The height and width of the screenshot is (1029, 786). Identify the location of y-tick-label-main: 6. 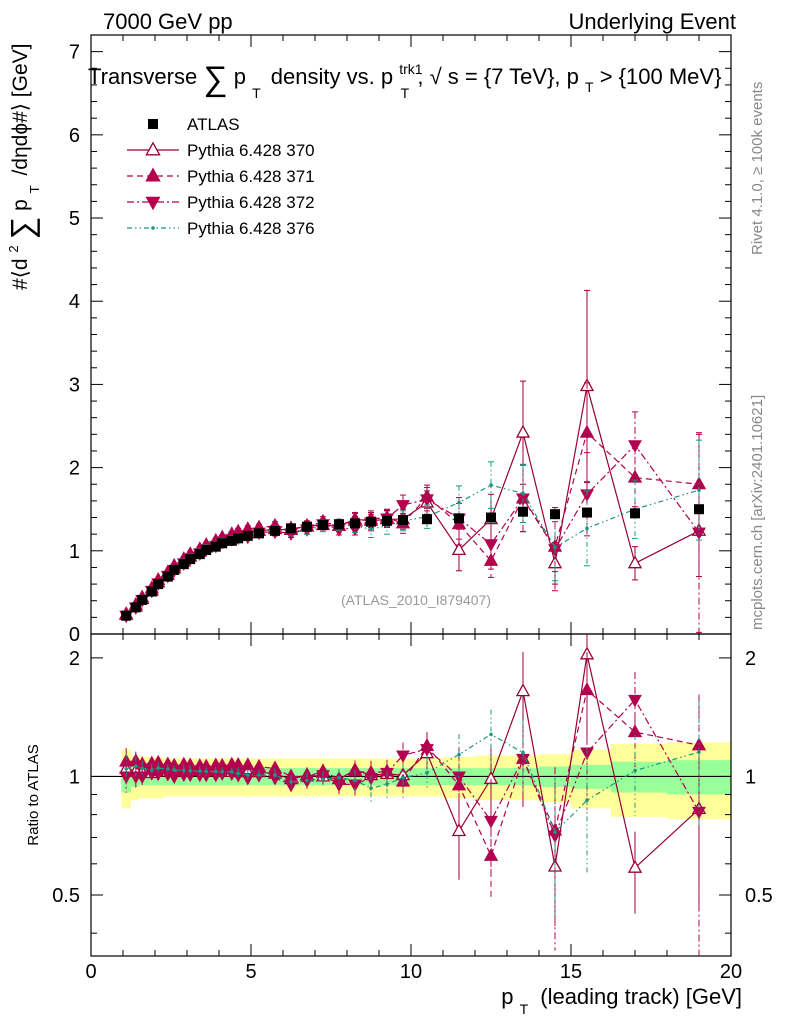
(74, 136).